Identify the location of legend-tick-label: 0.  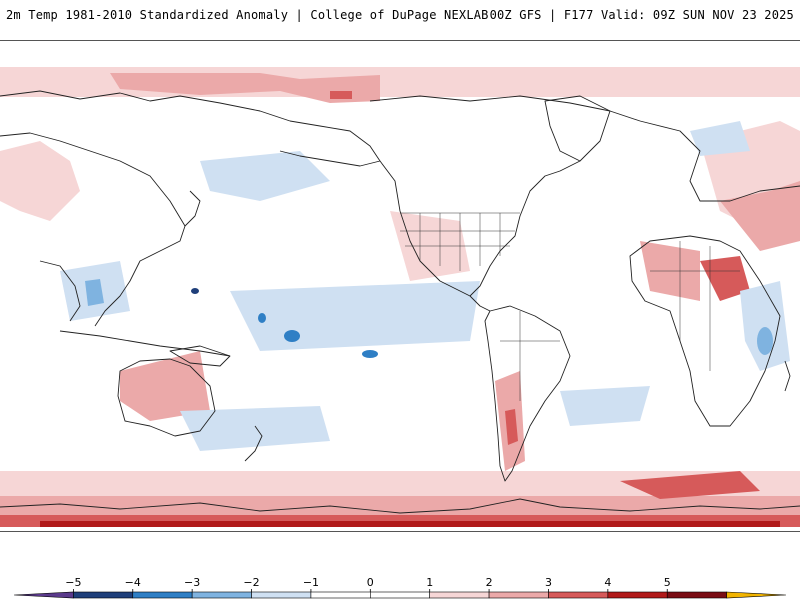
(370, 582).